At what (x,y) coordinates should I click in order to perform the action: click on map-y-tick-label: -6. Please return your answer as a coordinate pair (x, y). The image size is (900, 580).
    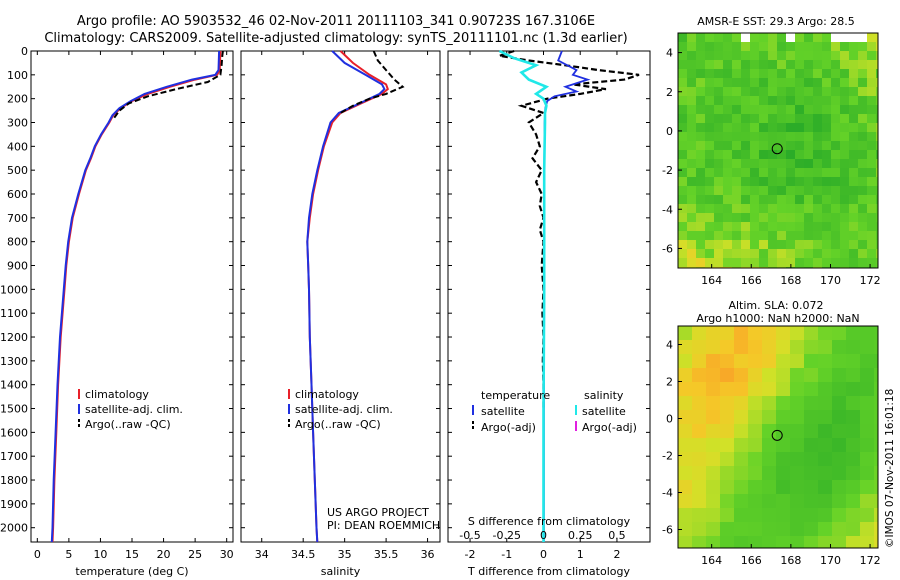
    Looking at the image, I should click on (667, 530).